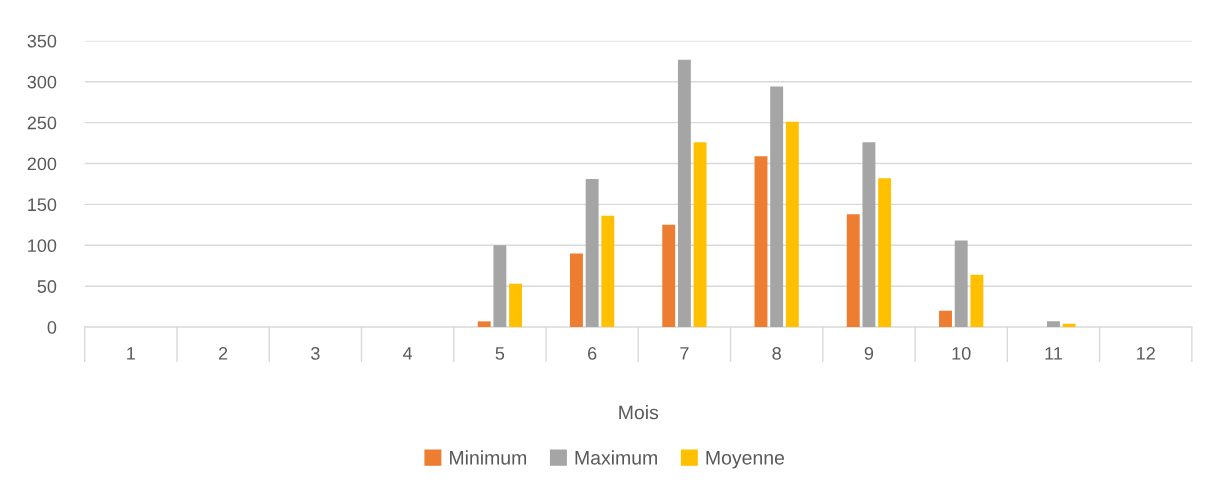 Image resolution: width=1210 pixels, height=486 pixels. I want to click on x-tick-label: 6, so click(592, 353).